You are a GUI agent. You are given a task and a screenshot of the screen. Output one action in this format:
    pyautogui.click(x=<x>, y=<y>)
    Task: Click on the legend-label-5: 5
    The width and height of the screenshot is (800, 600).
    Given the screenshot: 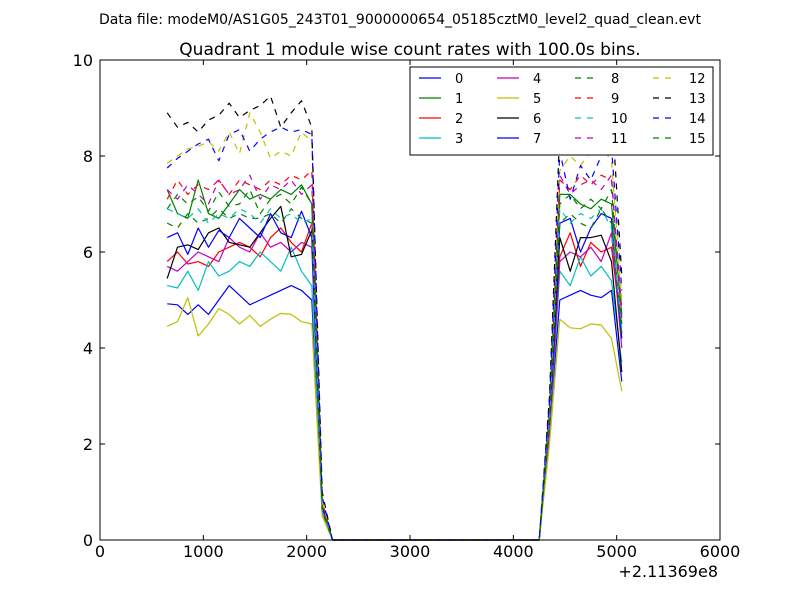 What is the action you would take?
    pyautogui.click(x=537, y=99)
    